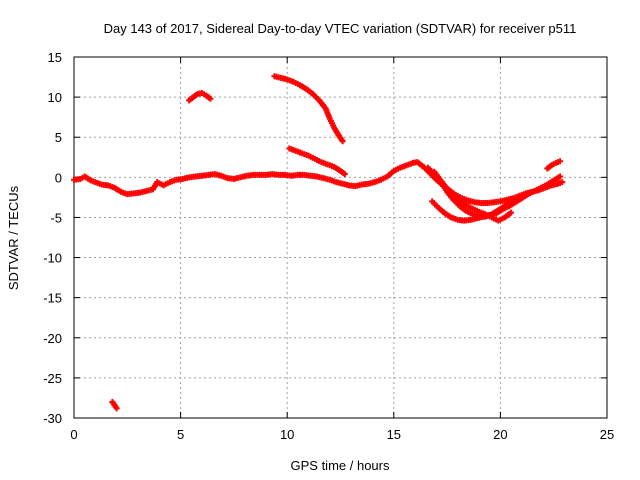  What do you see at coordinates (13, 237) in the screenshot?
I see `y-axis-label: SDTVAR / TECUs` at bounding box center [13, 237].